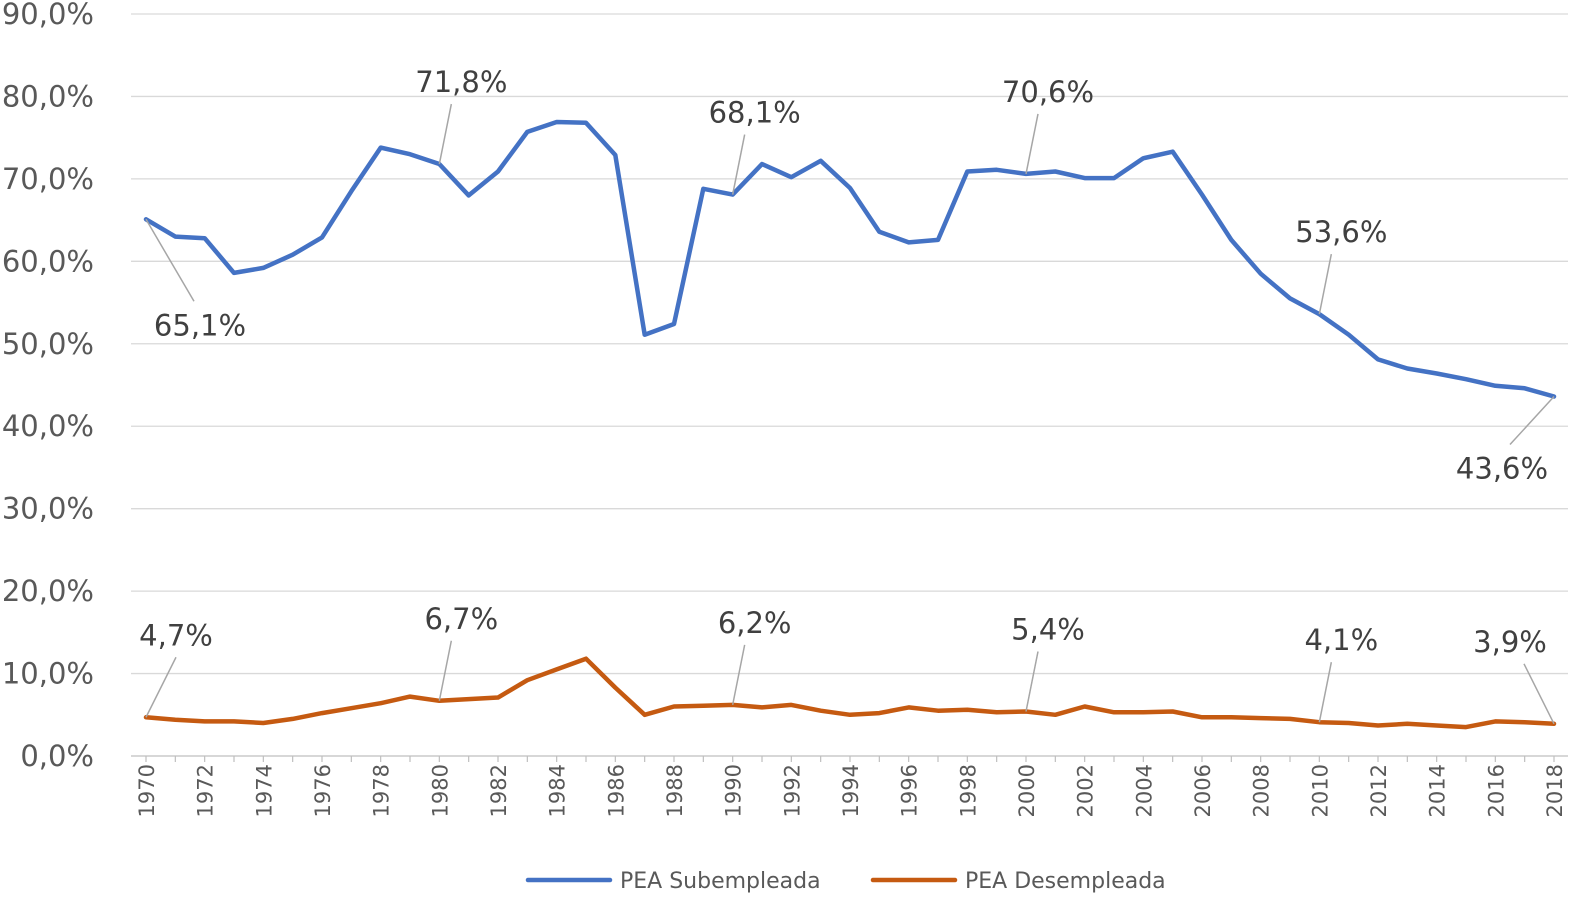 This screenshot has width=1579, height=901. I want to click on y-tick-label: 50,0%, so click(48, 344).